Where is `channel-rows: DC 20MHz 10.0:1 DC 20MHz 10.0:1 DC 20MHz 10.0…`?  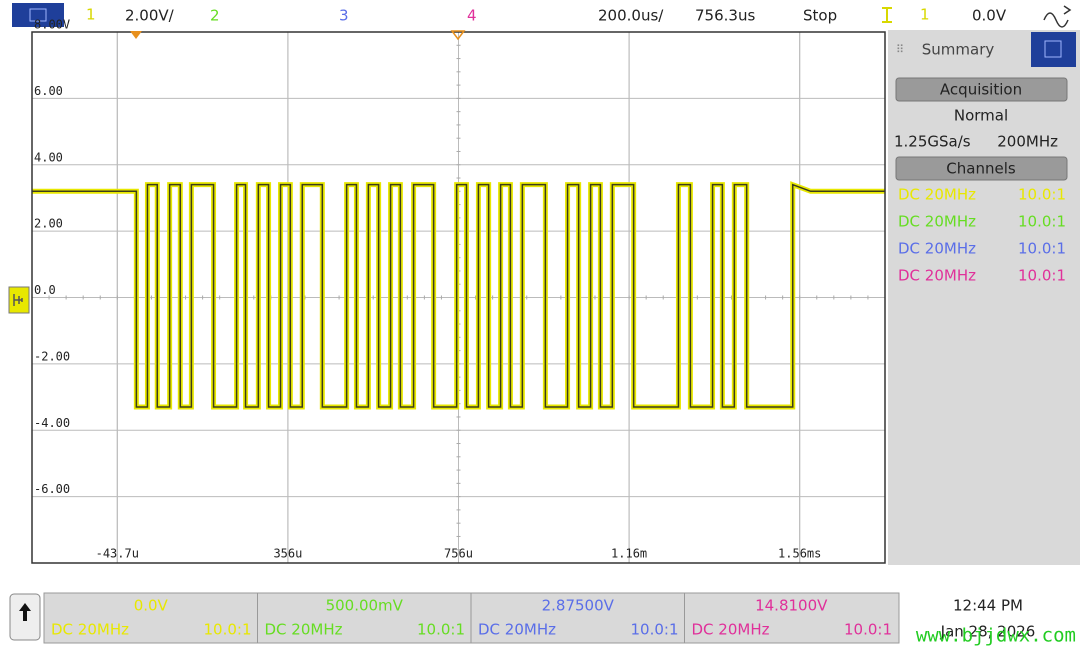 channel-rows: DC 20MHz 10.0:1 DC 20MHz 10.0:1 DC 20MHz 10.0… is located at coordinates (982, 235).